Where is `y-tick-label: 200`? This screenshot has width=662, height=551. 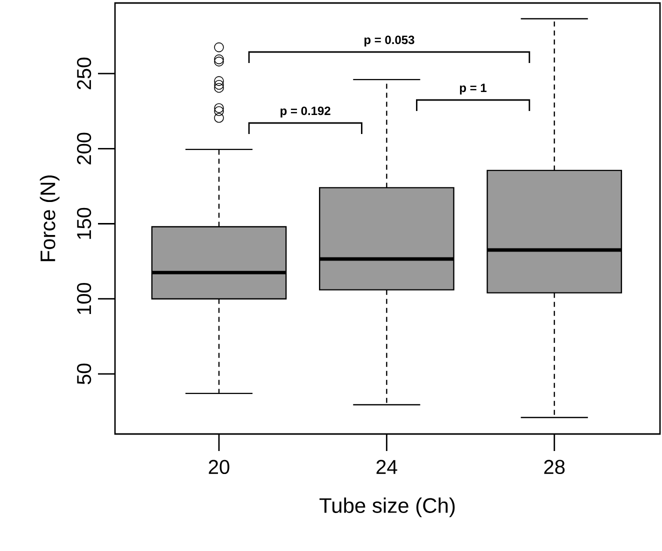
y-tick-label: 200 is located at coordinates (84, 148).